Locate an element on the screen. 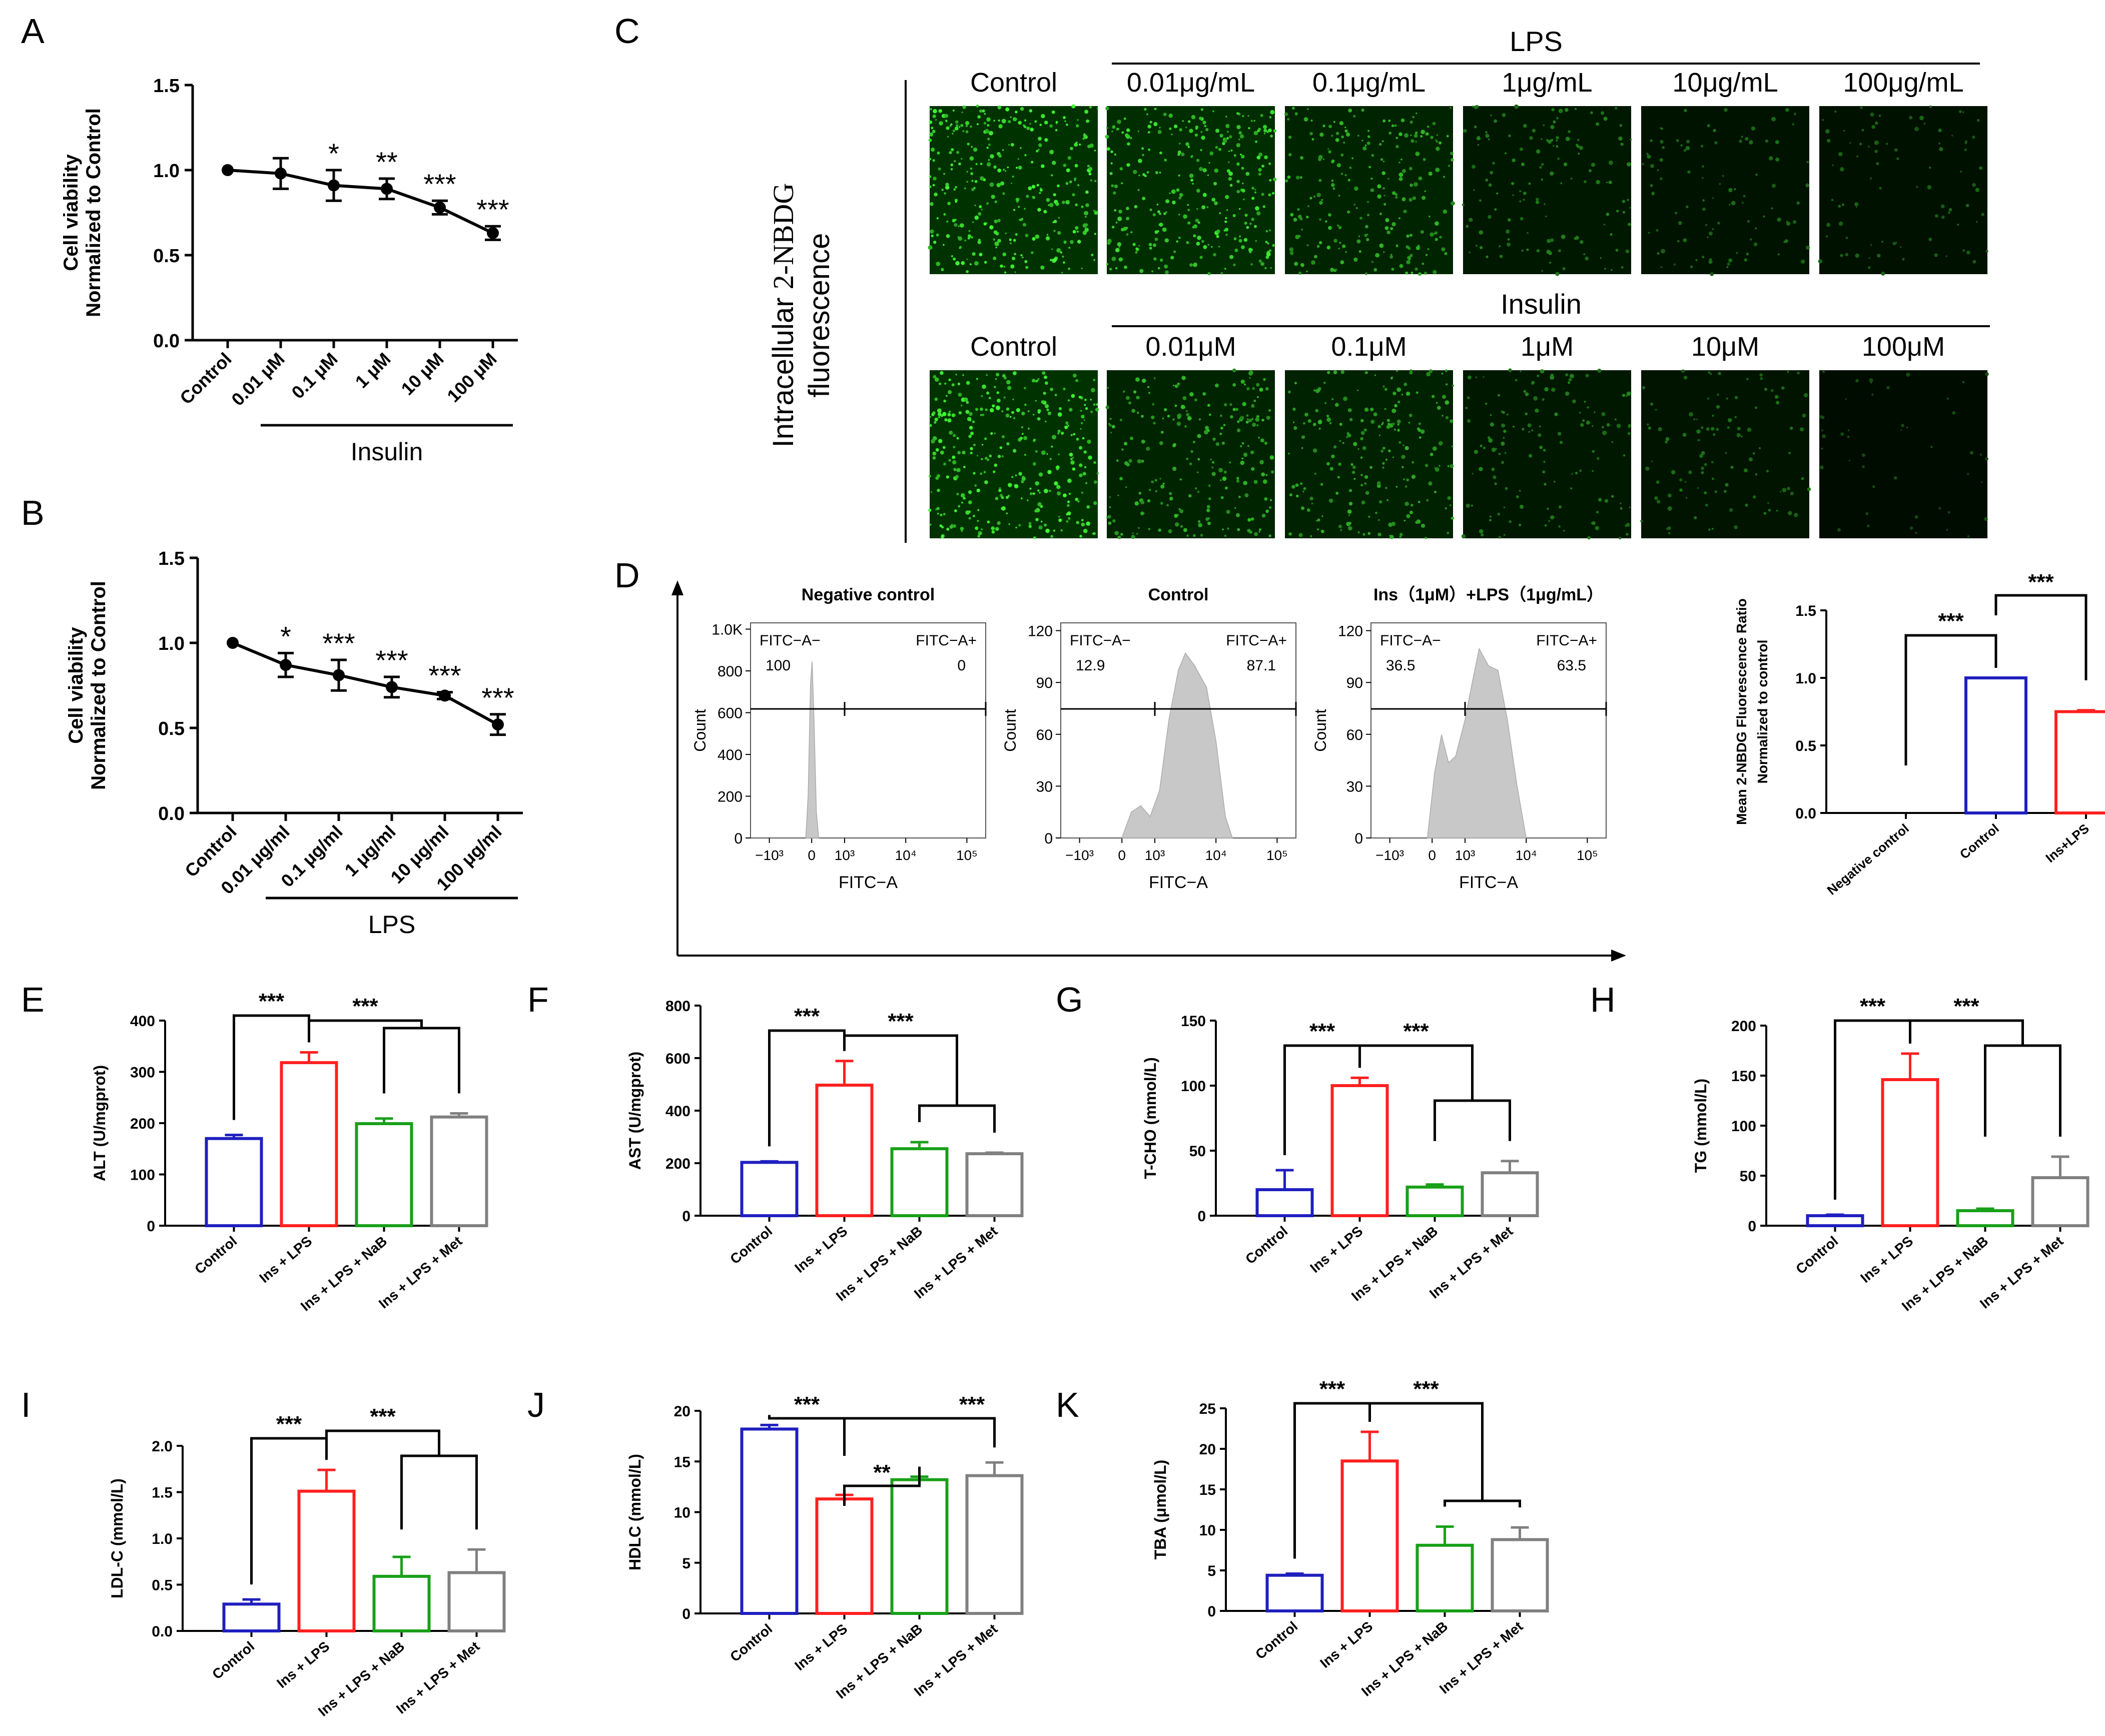  significance-bracket is located at coordinates (382, 1443).